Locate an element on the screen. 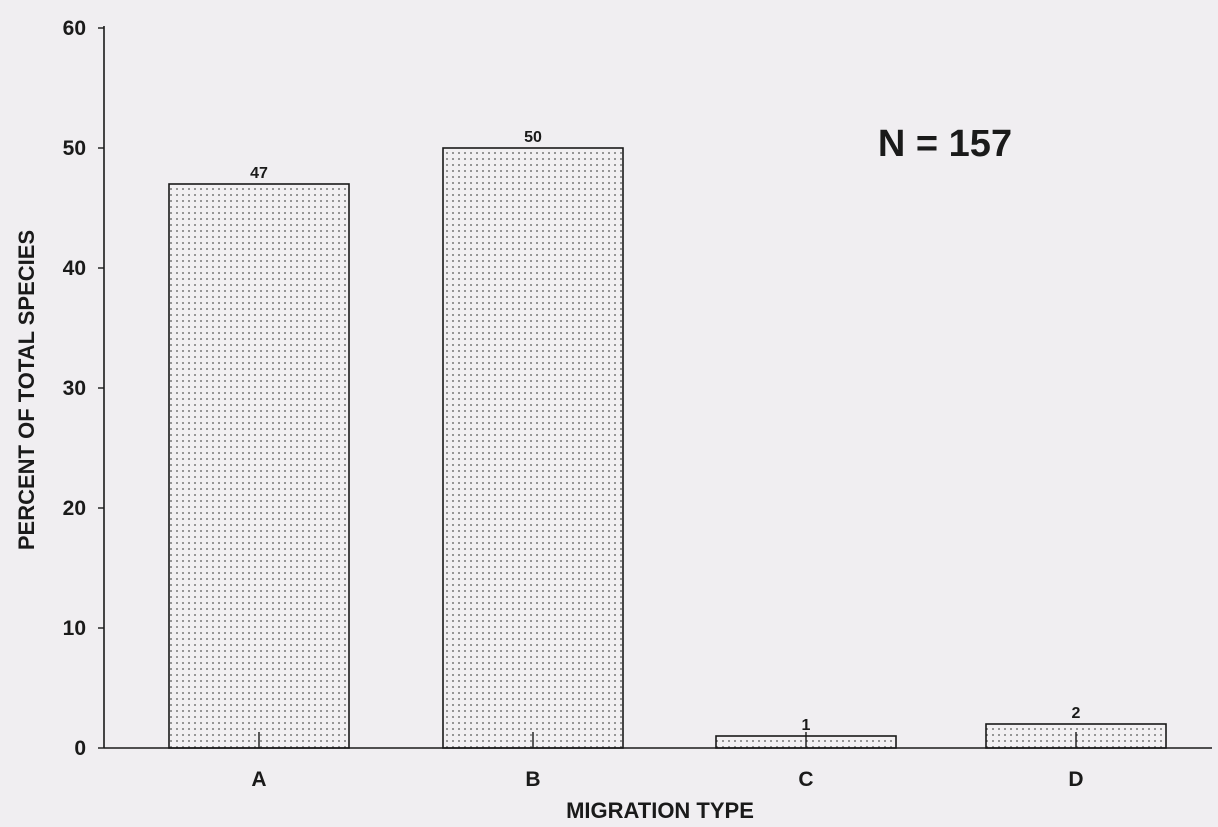  y-tick-label-60: 60 is located at coordinates (74, 28).